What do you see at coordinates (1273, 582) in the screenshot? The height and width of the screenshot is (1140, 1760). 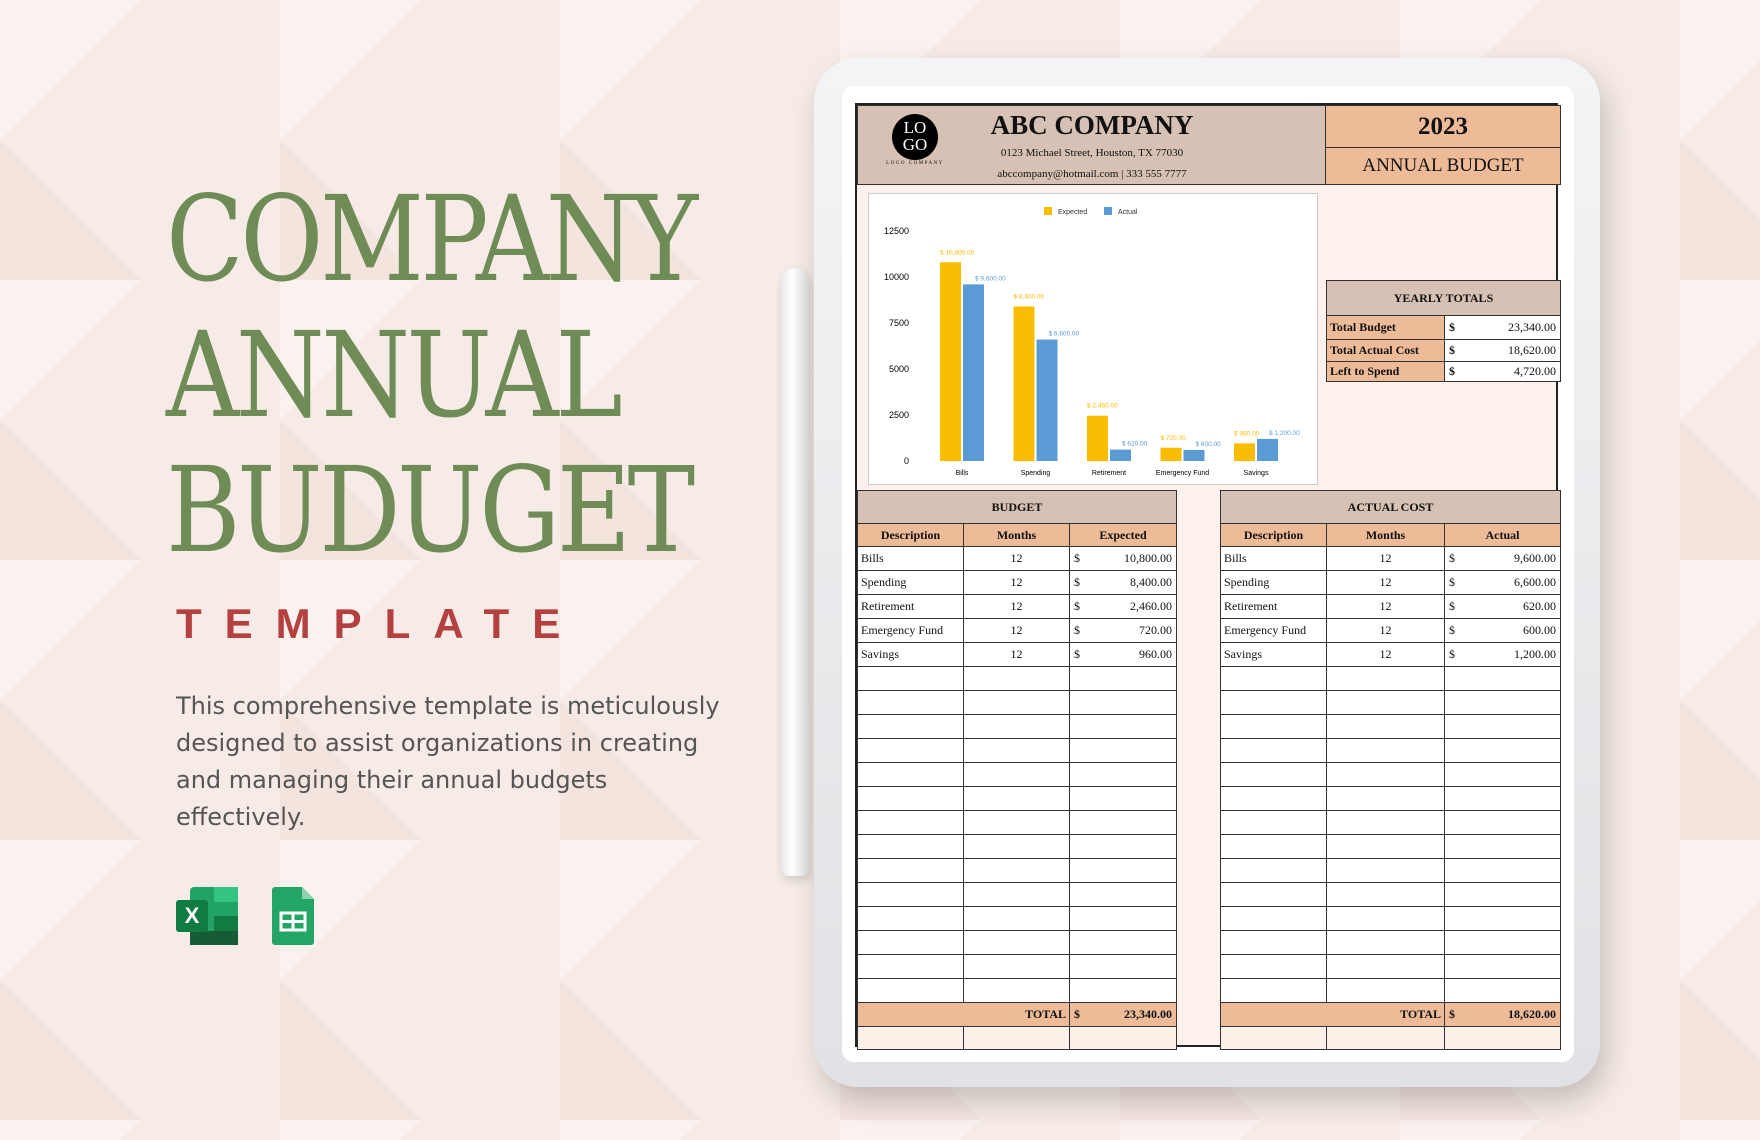 I see `description-cell: Spending` at bounding box center [1273, 582].